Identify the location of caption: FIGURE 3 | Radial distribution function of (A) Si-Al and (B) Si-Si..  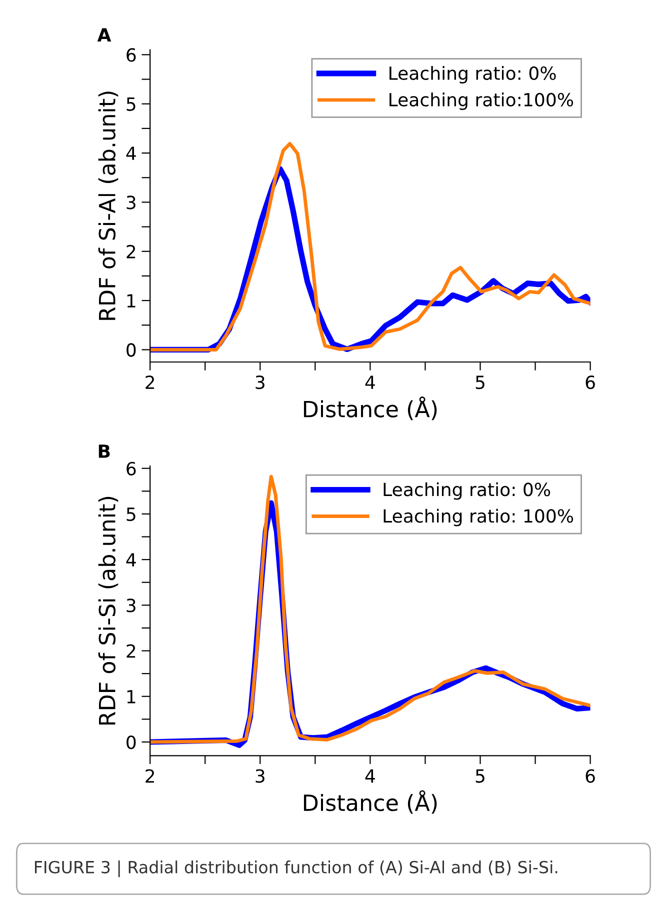
(296, 869).